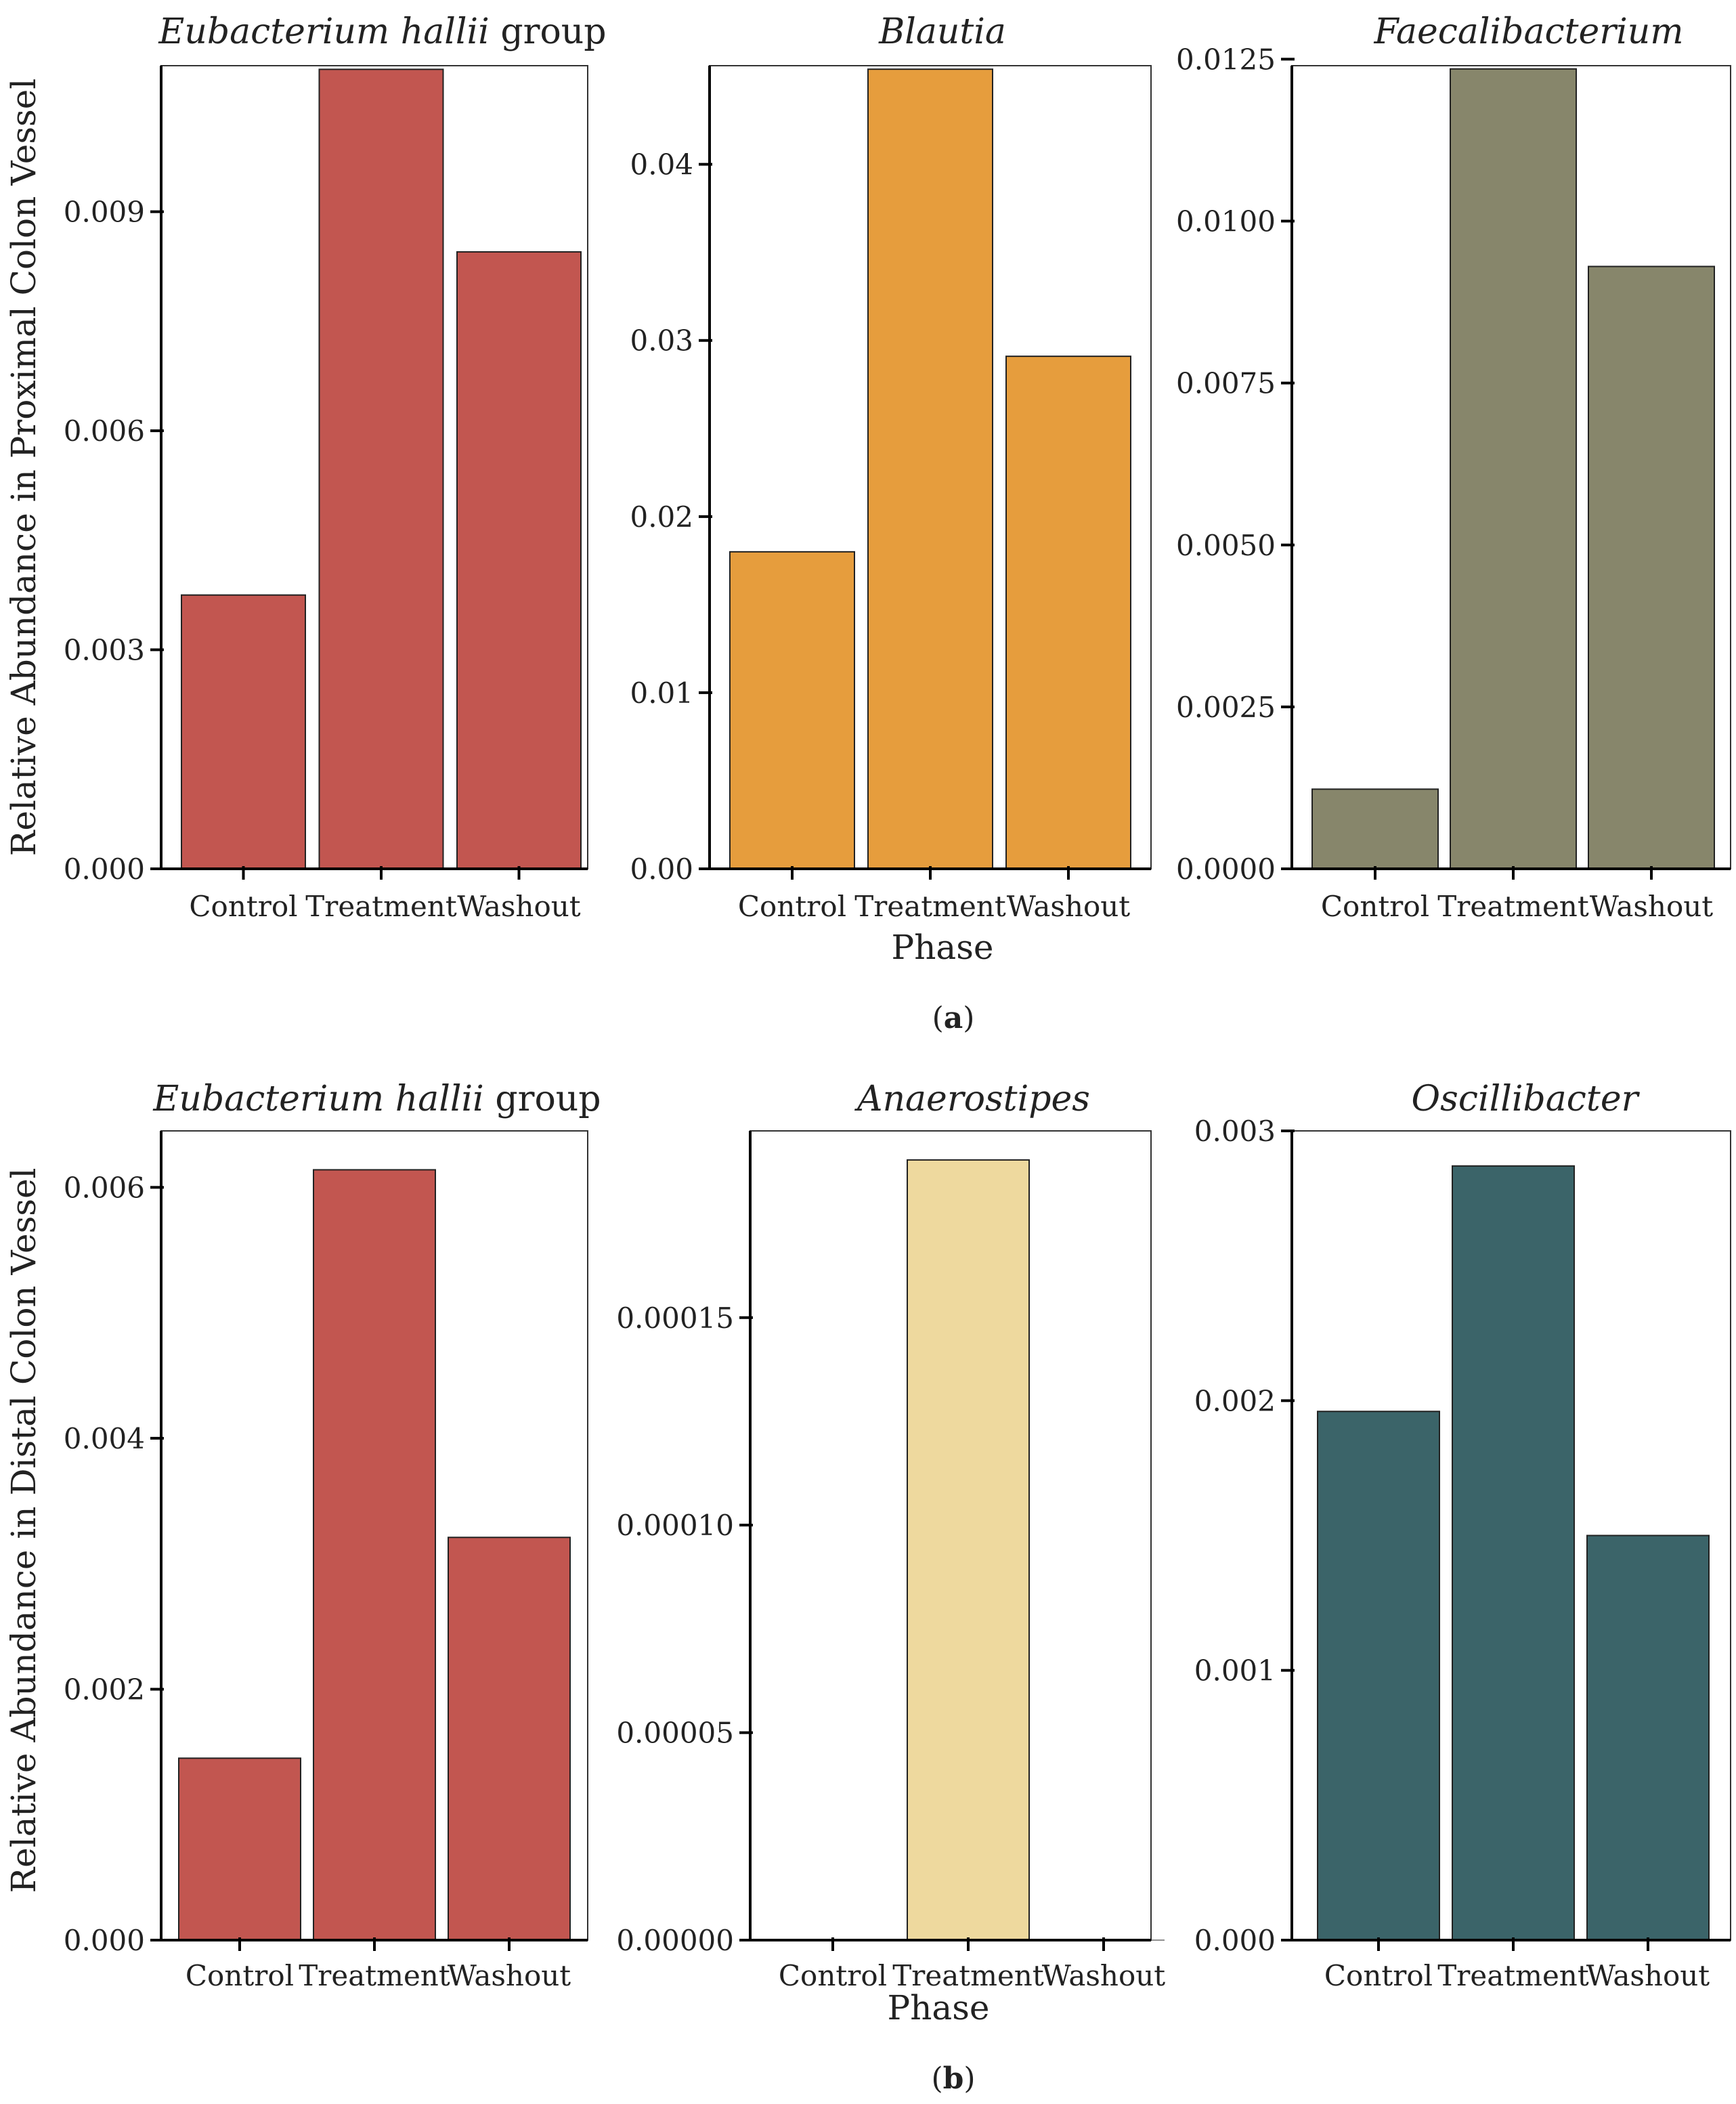  I want to click on y-tick-label: 0.01, so click(661, 693).